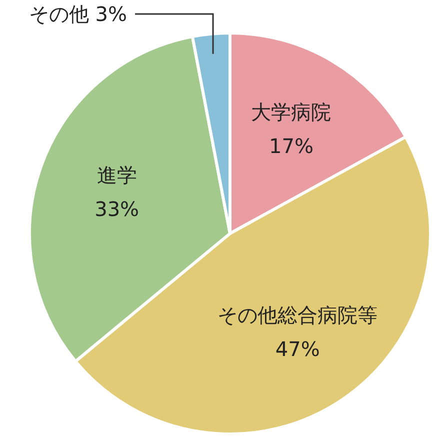 The image size is (437, 437). What do you see at coordinates (298, 315) in the screenshot?
I see `slice-label: その他総合病院等` at bounding box center [298, 315].